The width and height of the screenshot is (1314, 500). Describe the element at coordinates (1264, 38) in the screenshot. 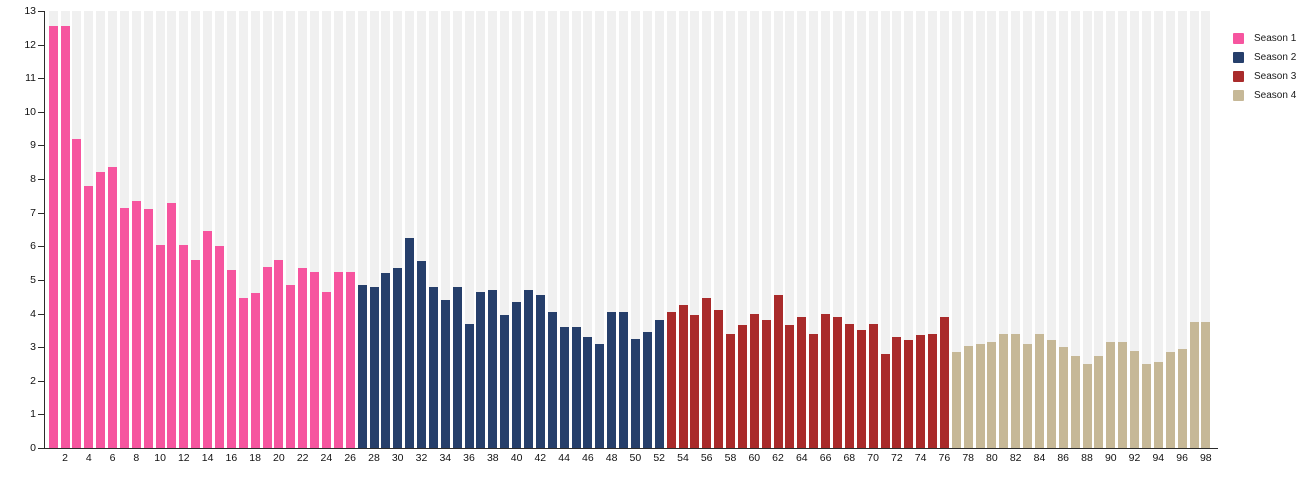

I see `legend-item-season-1: Season 1` at that location.